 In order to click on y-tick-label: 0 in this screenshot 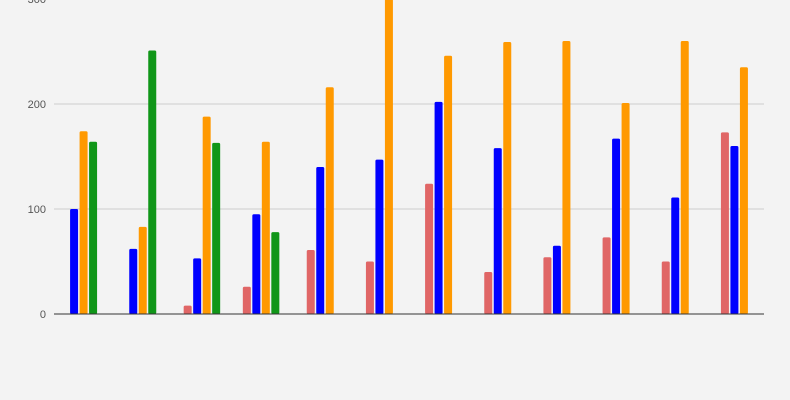, I will do `click(43, 315)`.